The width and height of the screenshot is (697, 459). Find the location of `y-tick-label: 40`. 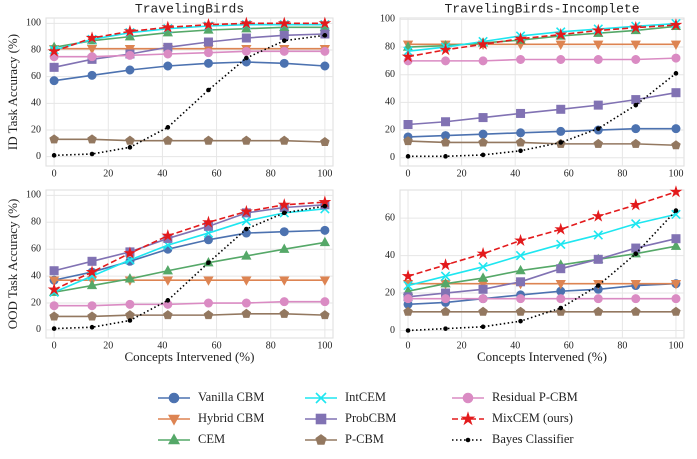

y-tick-label: 40 is located at coordinates (36, 103).